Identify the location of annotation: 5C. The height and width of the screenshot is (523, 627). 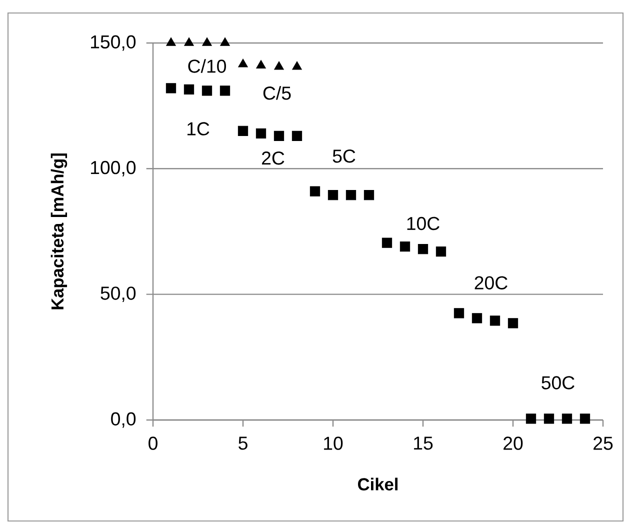
(344, 156).